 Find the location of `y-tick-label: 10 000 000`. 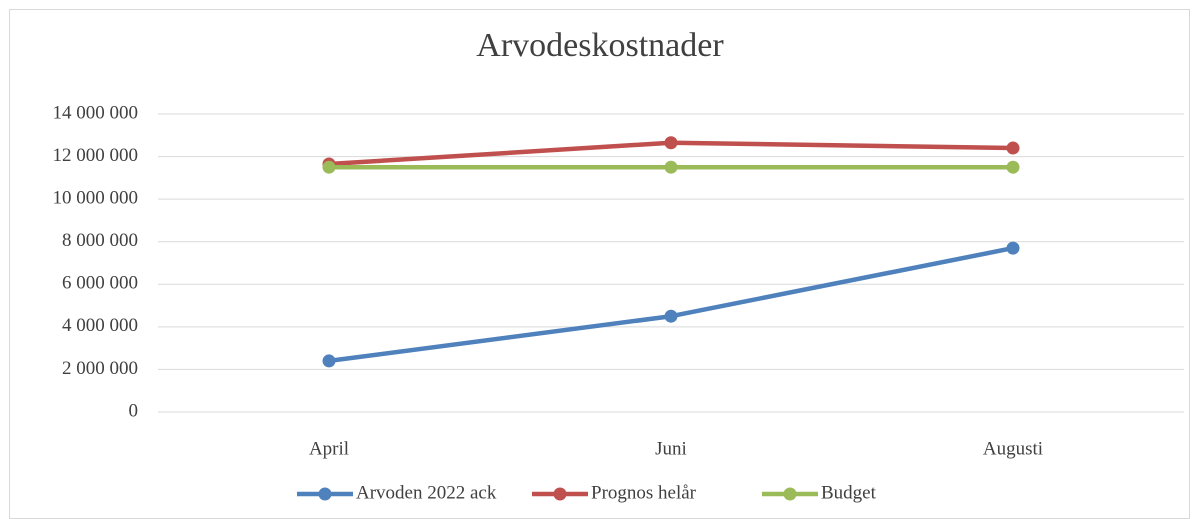

y-tick-label: 10 000 000 is located at coordinates (96, 198).